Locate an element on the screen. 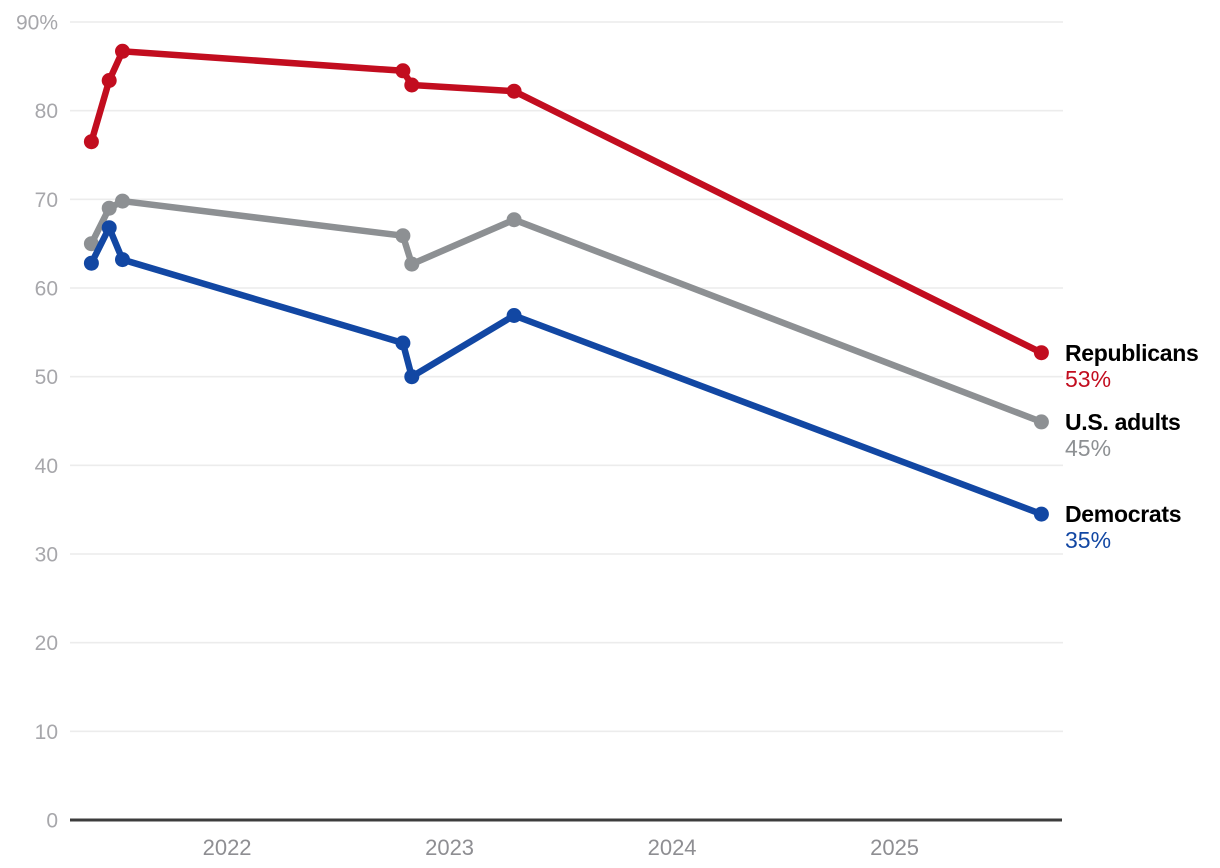 This screenshot has width=1220, height=868. series-label-us-adults: U.S. adults 45% is located at coordinates (1123, 435).